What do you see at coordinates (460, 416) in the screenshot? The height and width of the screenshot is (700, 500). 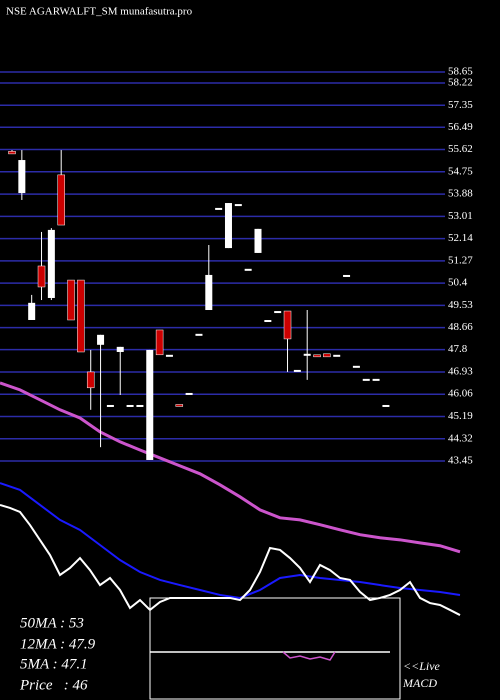 I see `y-tick-label: 45.19` at bounding box center [460, 416].